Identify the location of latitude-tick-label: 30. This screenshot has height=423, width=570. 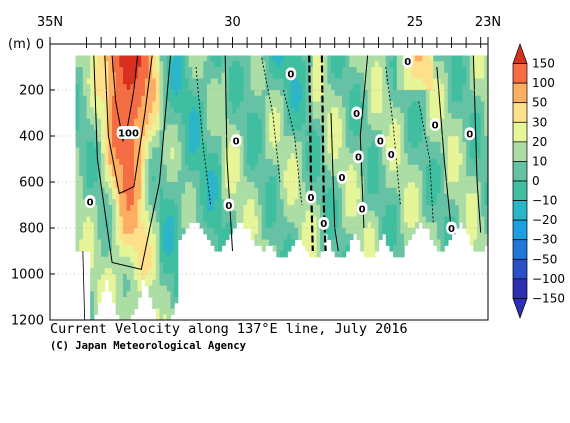
(232, 22).